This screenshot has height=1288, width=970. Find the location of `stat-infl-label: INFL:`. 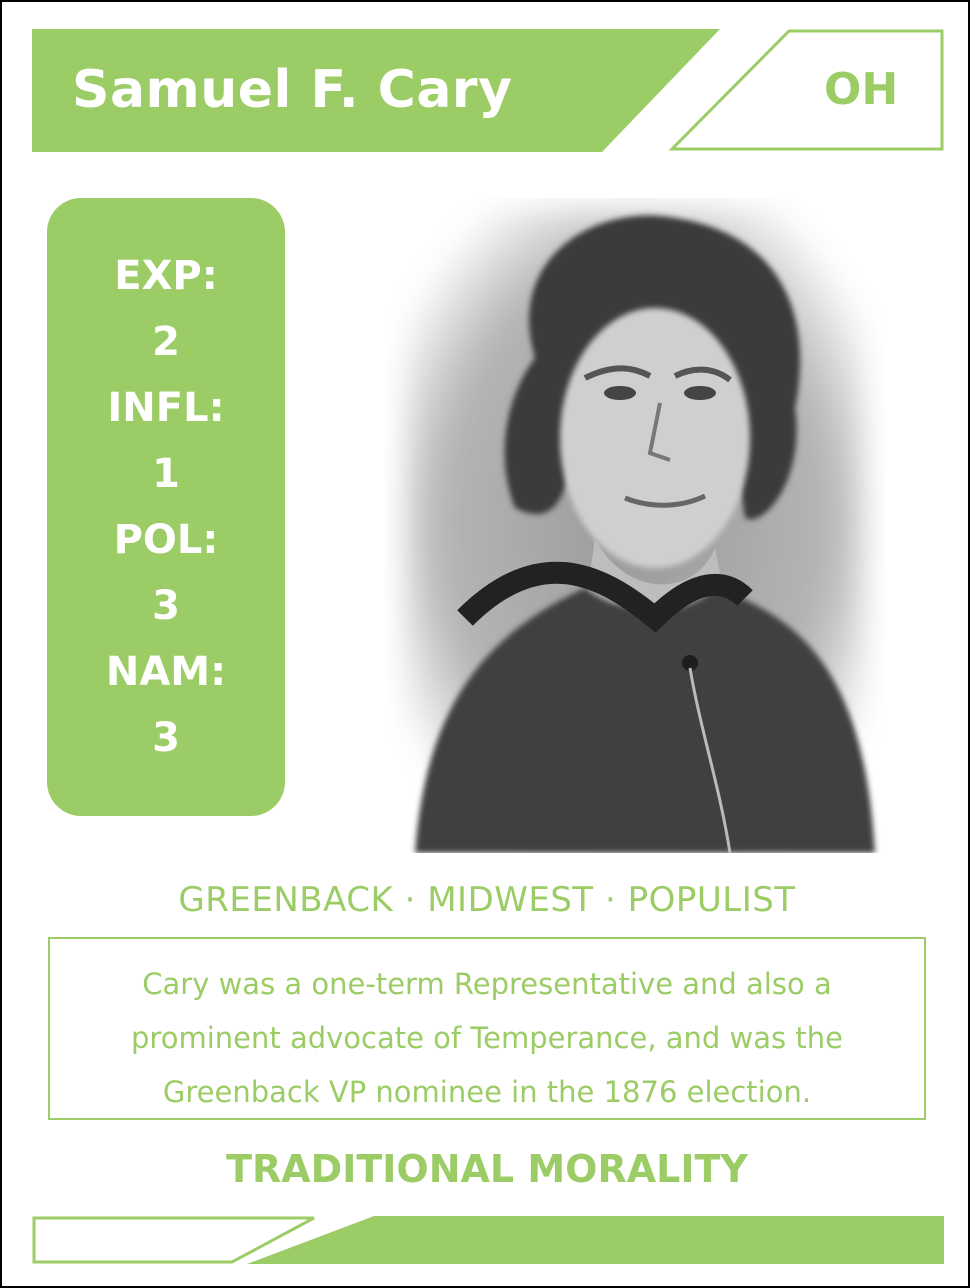

stat-infl-label: INFL: is located at coordinates (166, 408).